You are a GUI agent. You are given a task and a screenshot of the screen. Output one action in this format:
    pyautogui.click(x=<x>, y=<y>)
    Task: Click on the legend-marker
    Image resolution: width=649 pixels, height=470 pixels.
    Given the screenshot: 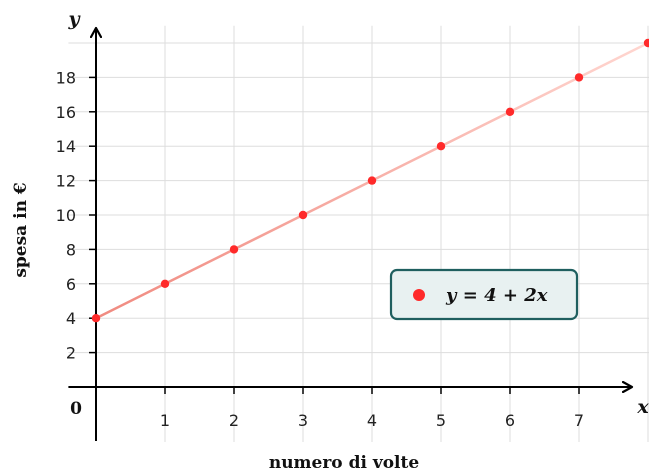 What is the action you would take?
    pyautogui.click(x=419, y=295)
    